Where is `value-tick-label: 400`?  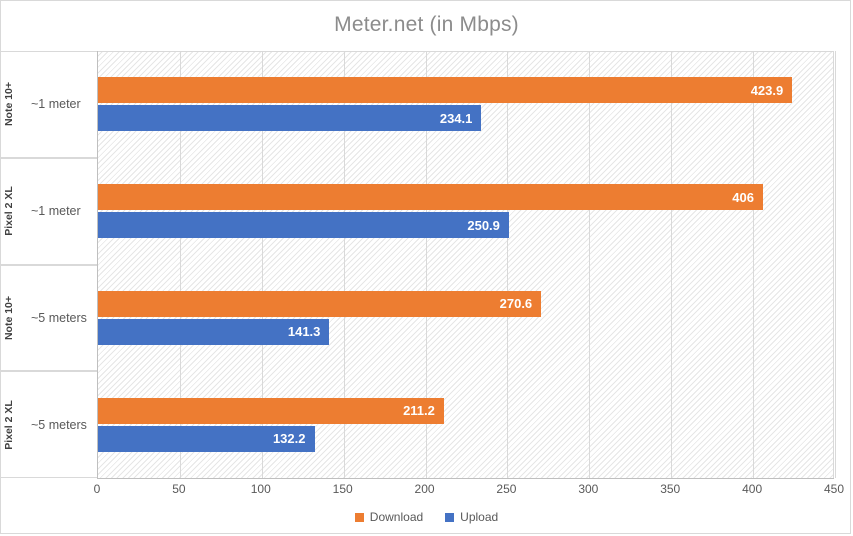 value-tick-label: 400 is located at coordinates (752, 489).